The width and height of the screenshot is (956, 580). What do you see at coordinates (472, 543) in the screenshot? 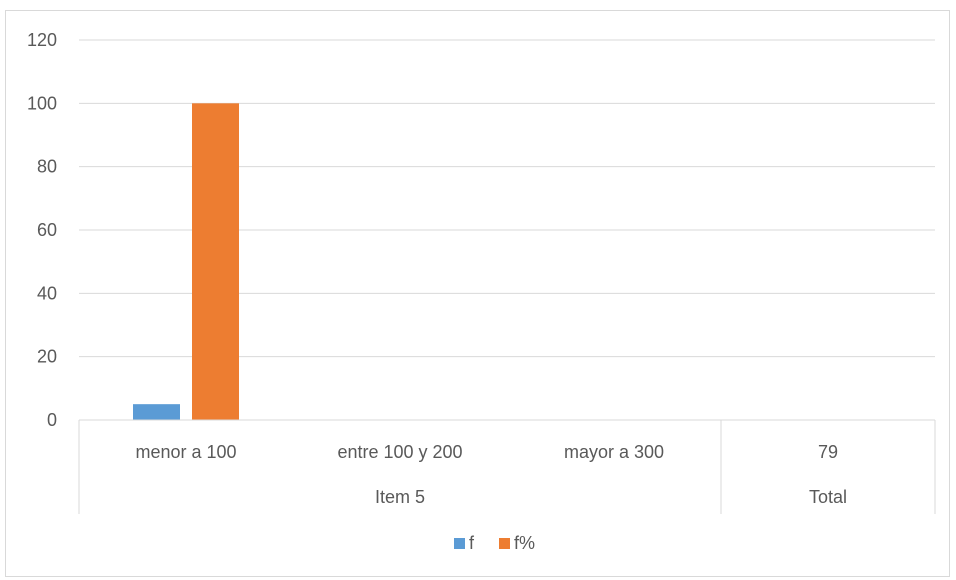
I see `legend-label: f` at bounding box center [472, 543].